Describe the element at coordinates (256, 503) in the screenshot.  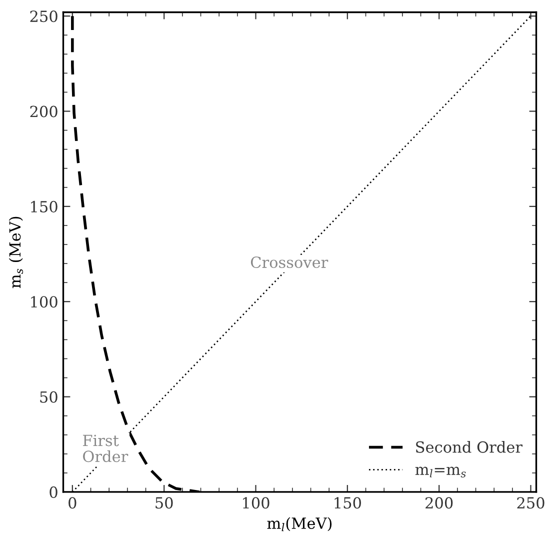
I see `x-tick-label: 100` at that location.